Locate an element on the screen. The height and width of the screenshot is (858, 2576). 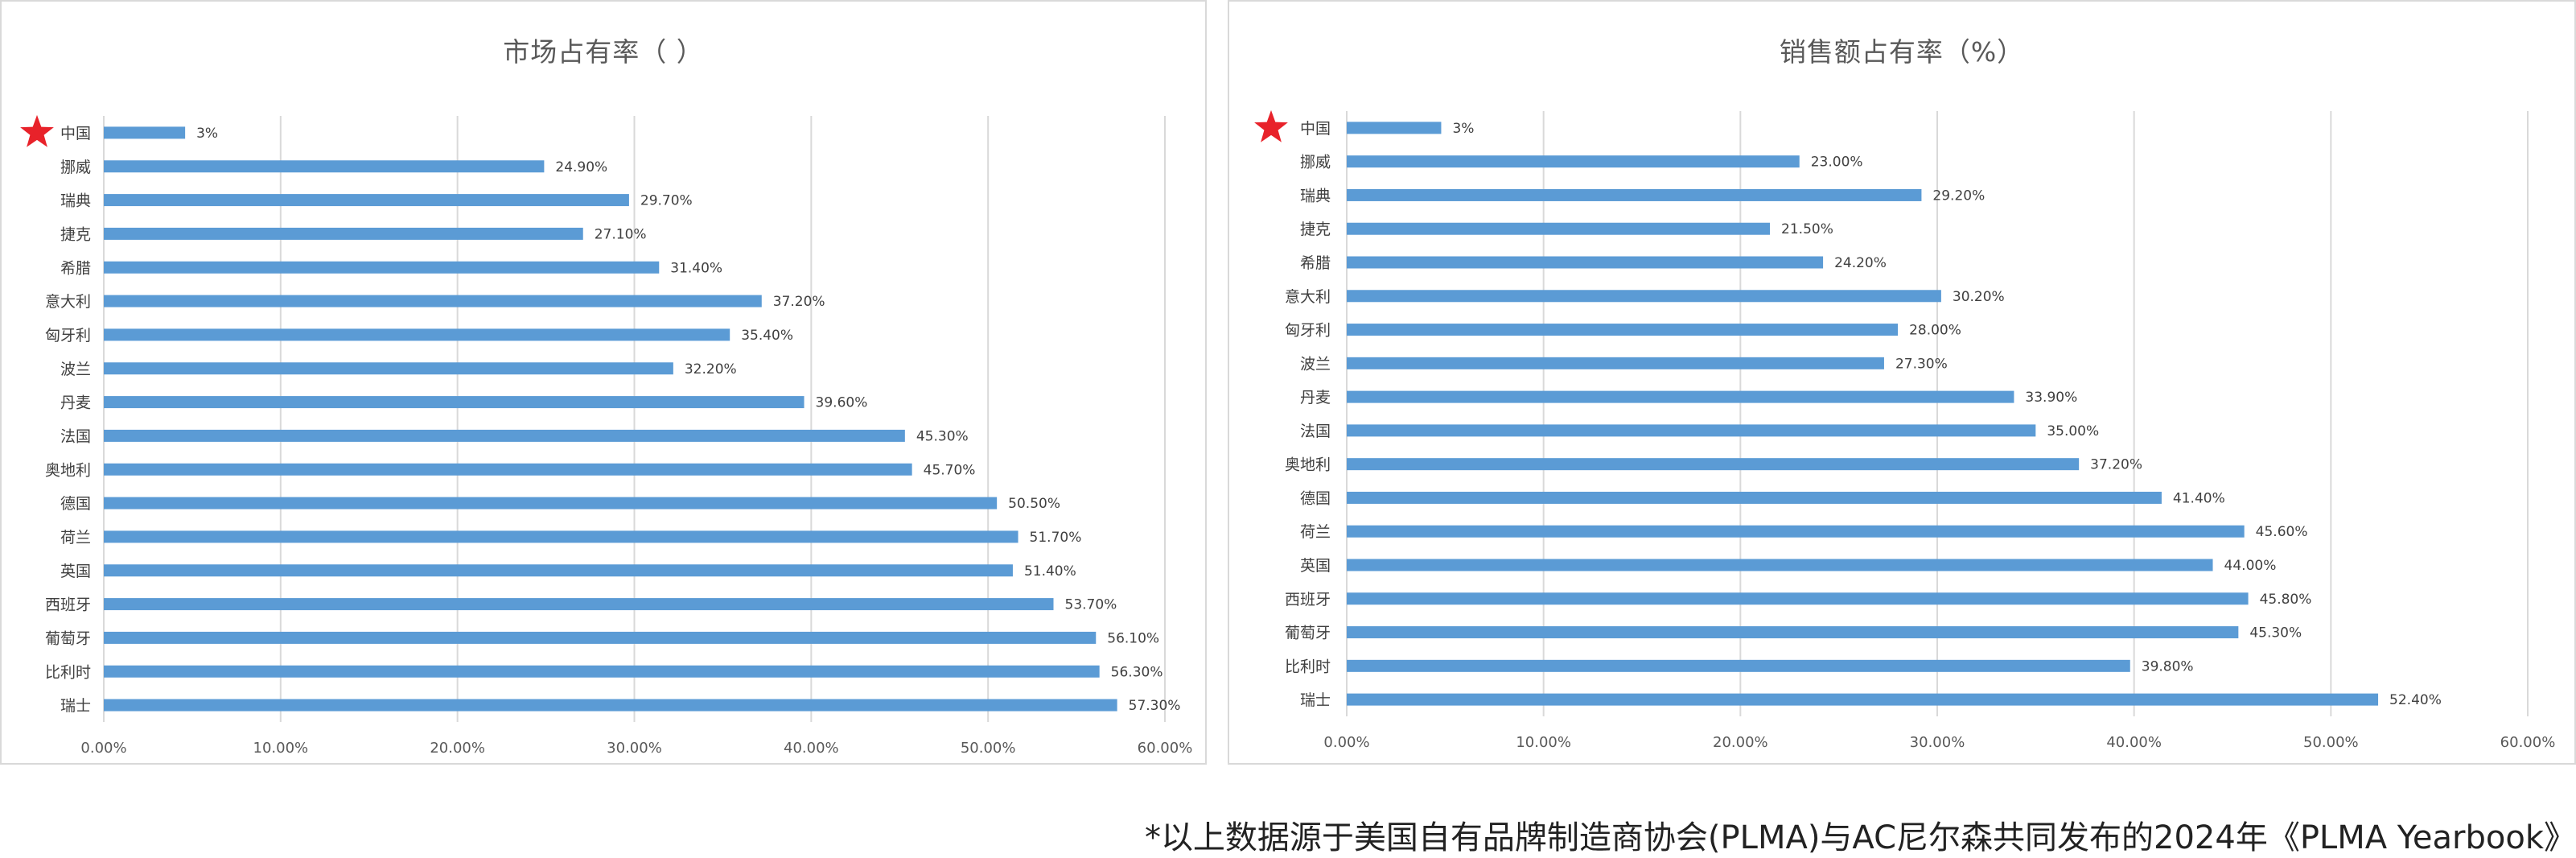
x-tick-label: 60.00% is located at coordinates (1165, 749).